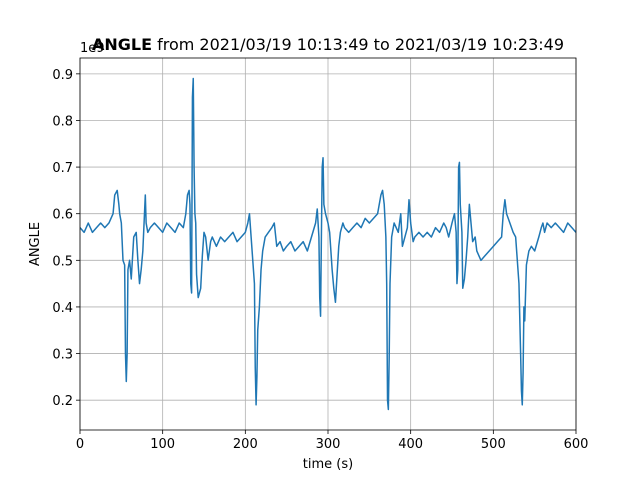  Describe the element at coordinates (35, 244) in the screenshot. I see `y-axis-label: ANGLE` at that location.